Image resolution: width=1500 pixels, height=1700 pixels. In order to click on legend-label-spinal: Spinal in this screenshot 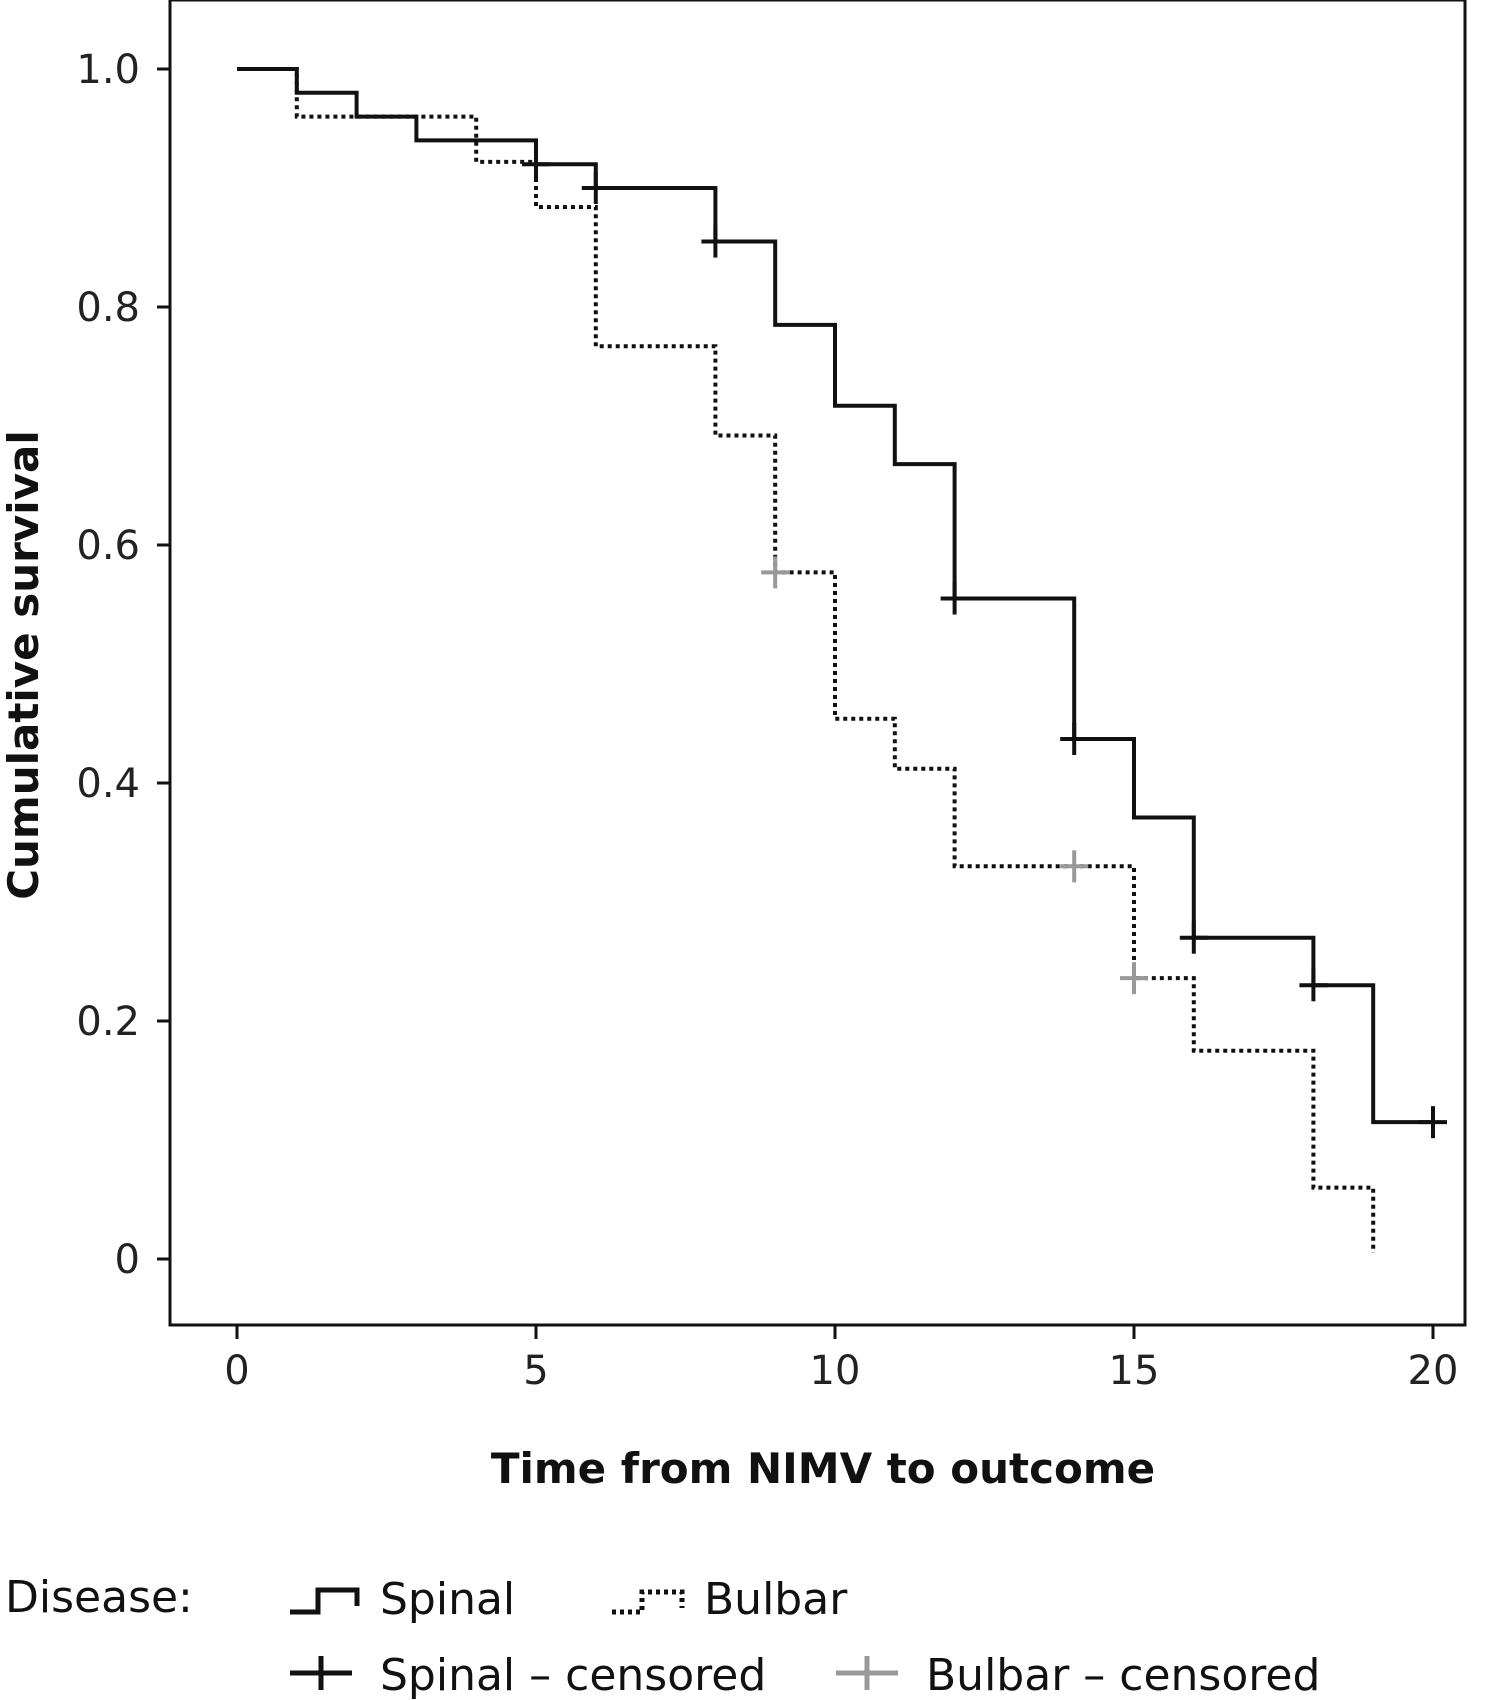, I will do `click(447, 1599)`.